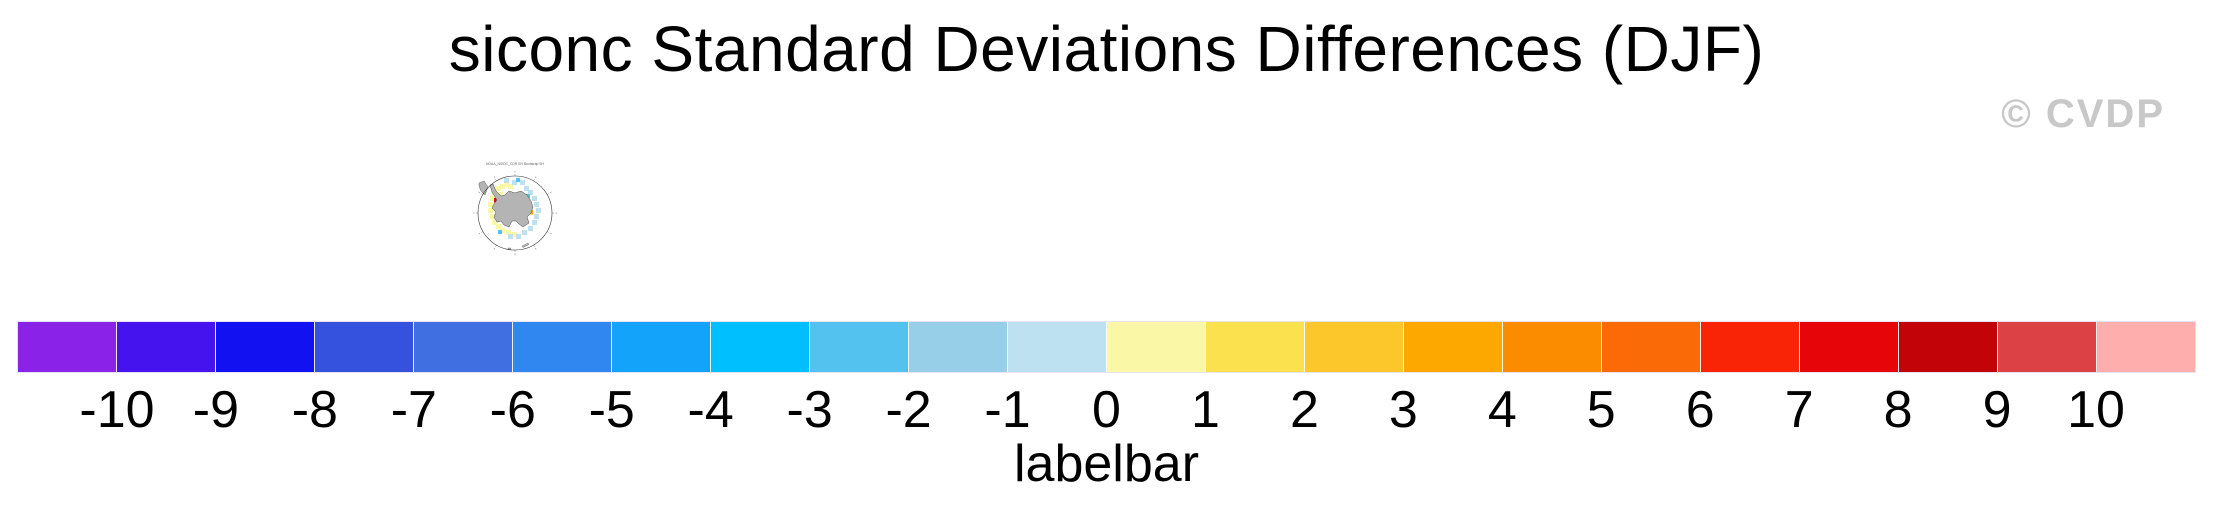 This screenshot has height=521, width=2213. What do you see at coordinates (1997, 410) in the screenshot?
I see `colorbar-tick-label: 9` at bounding box center [1997, 410].